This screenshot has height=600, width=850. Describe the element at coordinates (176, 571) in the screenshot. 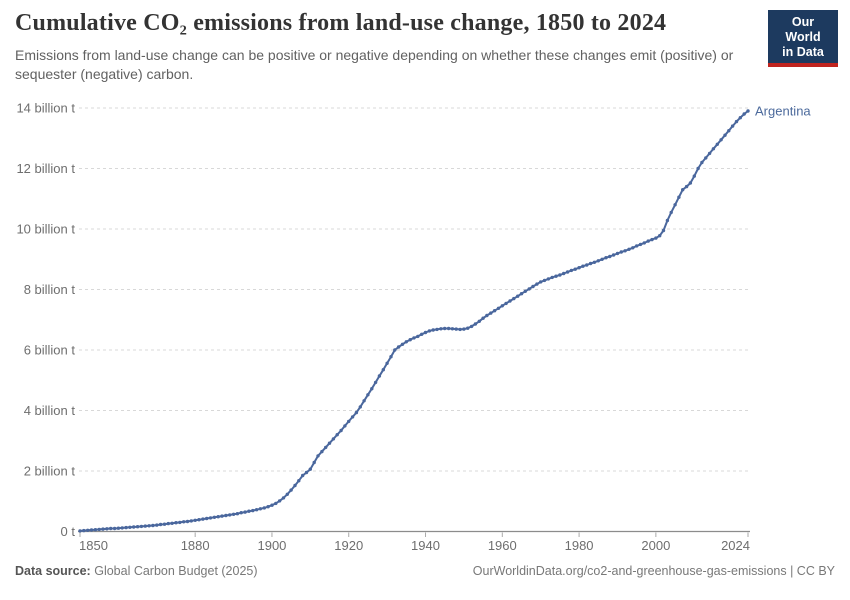

I see `data-source-link: Global Carbon Budget (2025)` at that location.